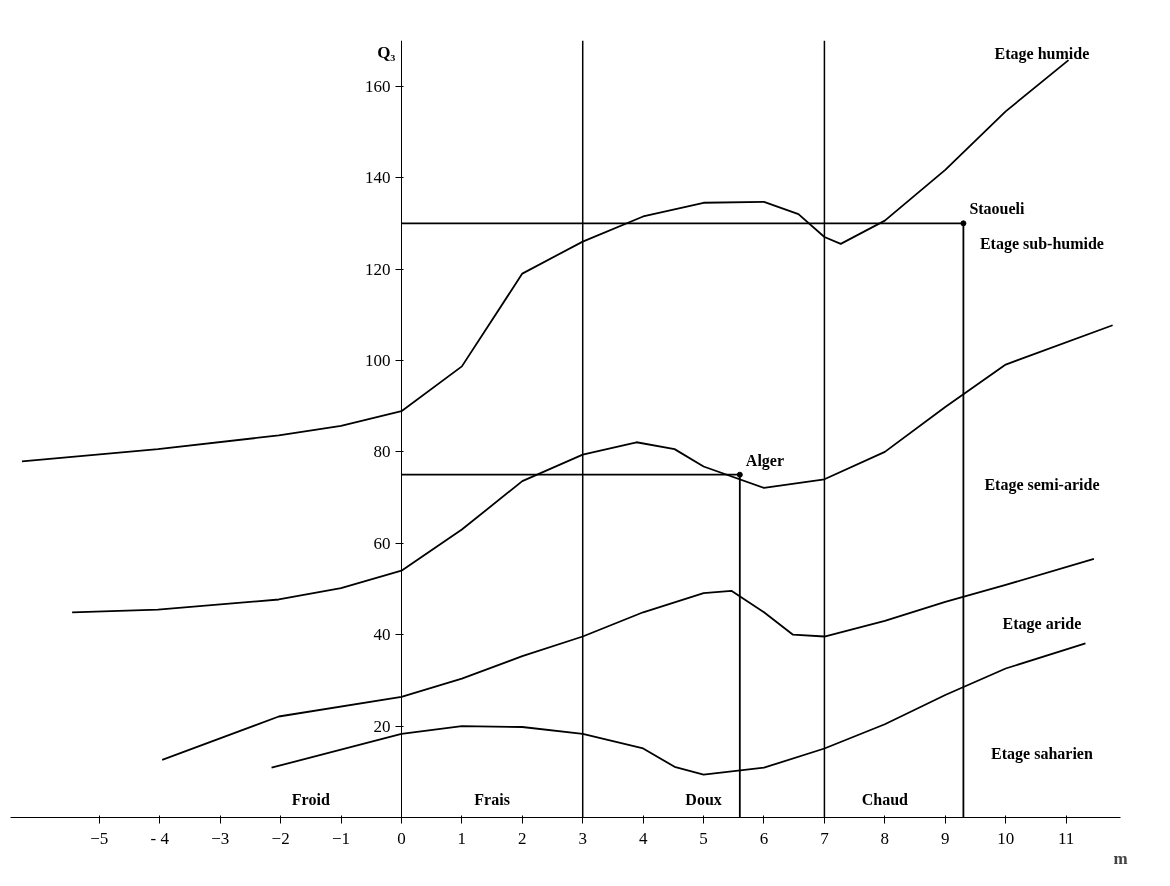 The image size is (1170, 886). Describe the element at coordinates (382, 726) in the screenshot. I see `y-tick-label: 20` at that location.